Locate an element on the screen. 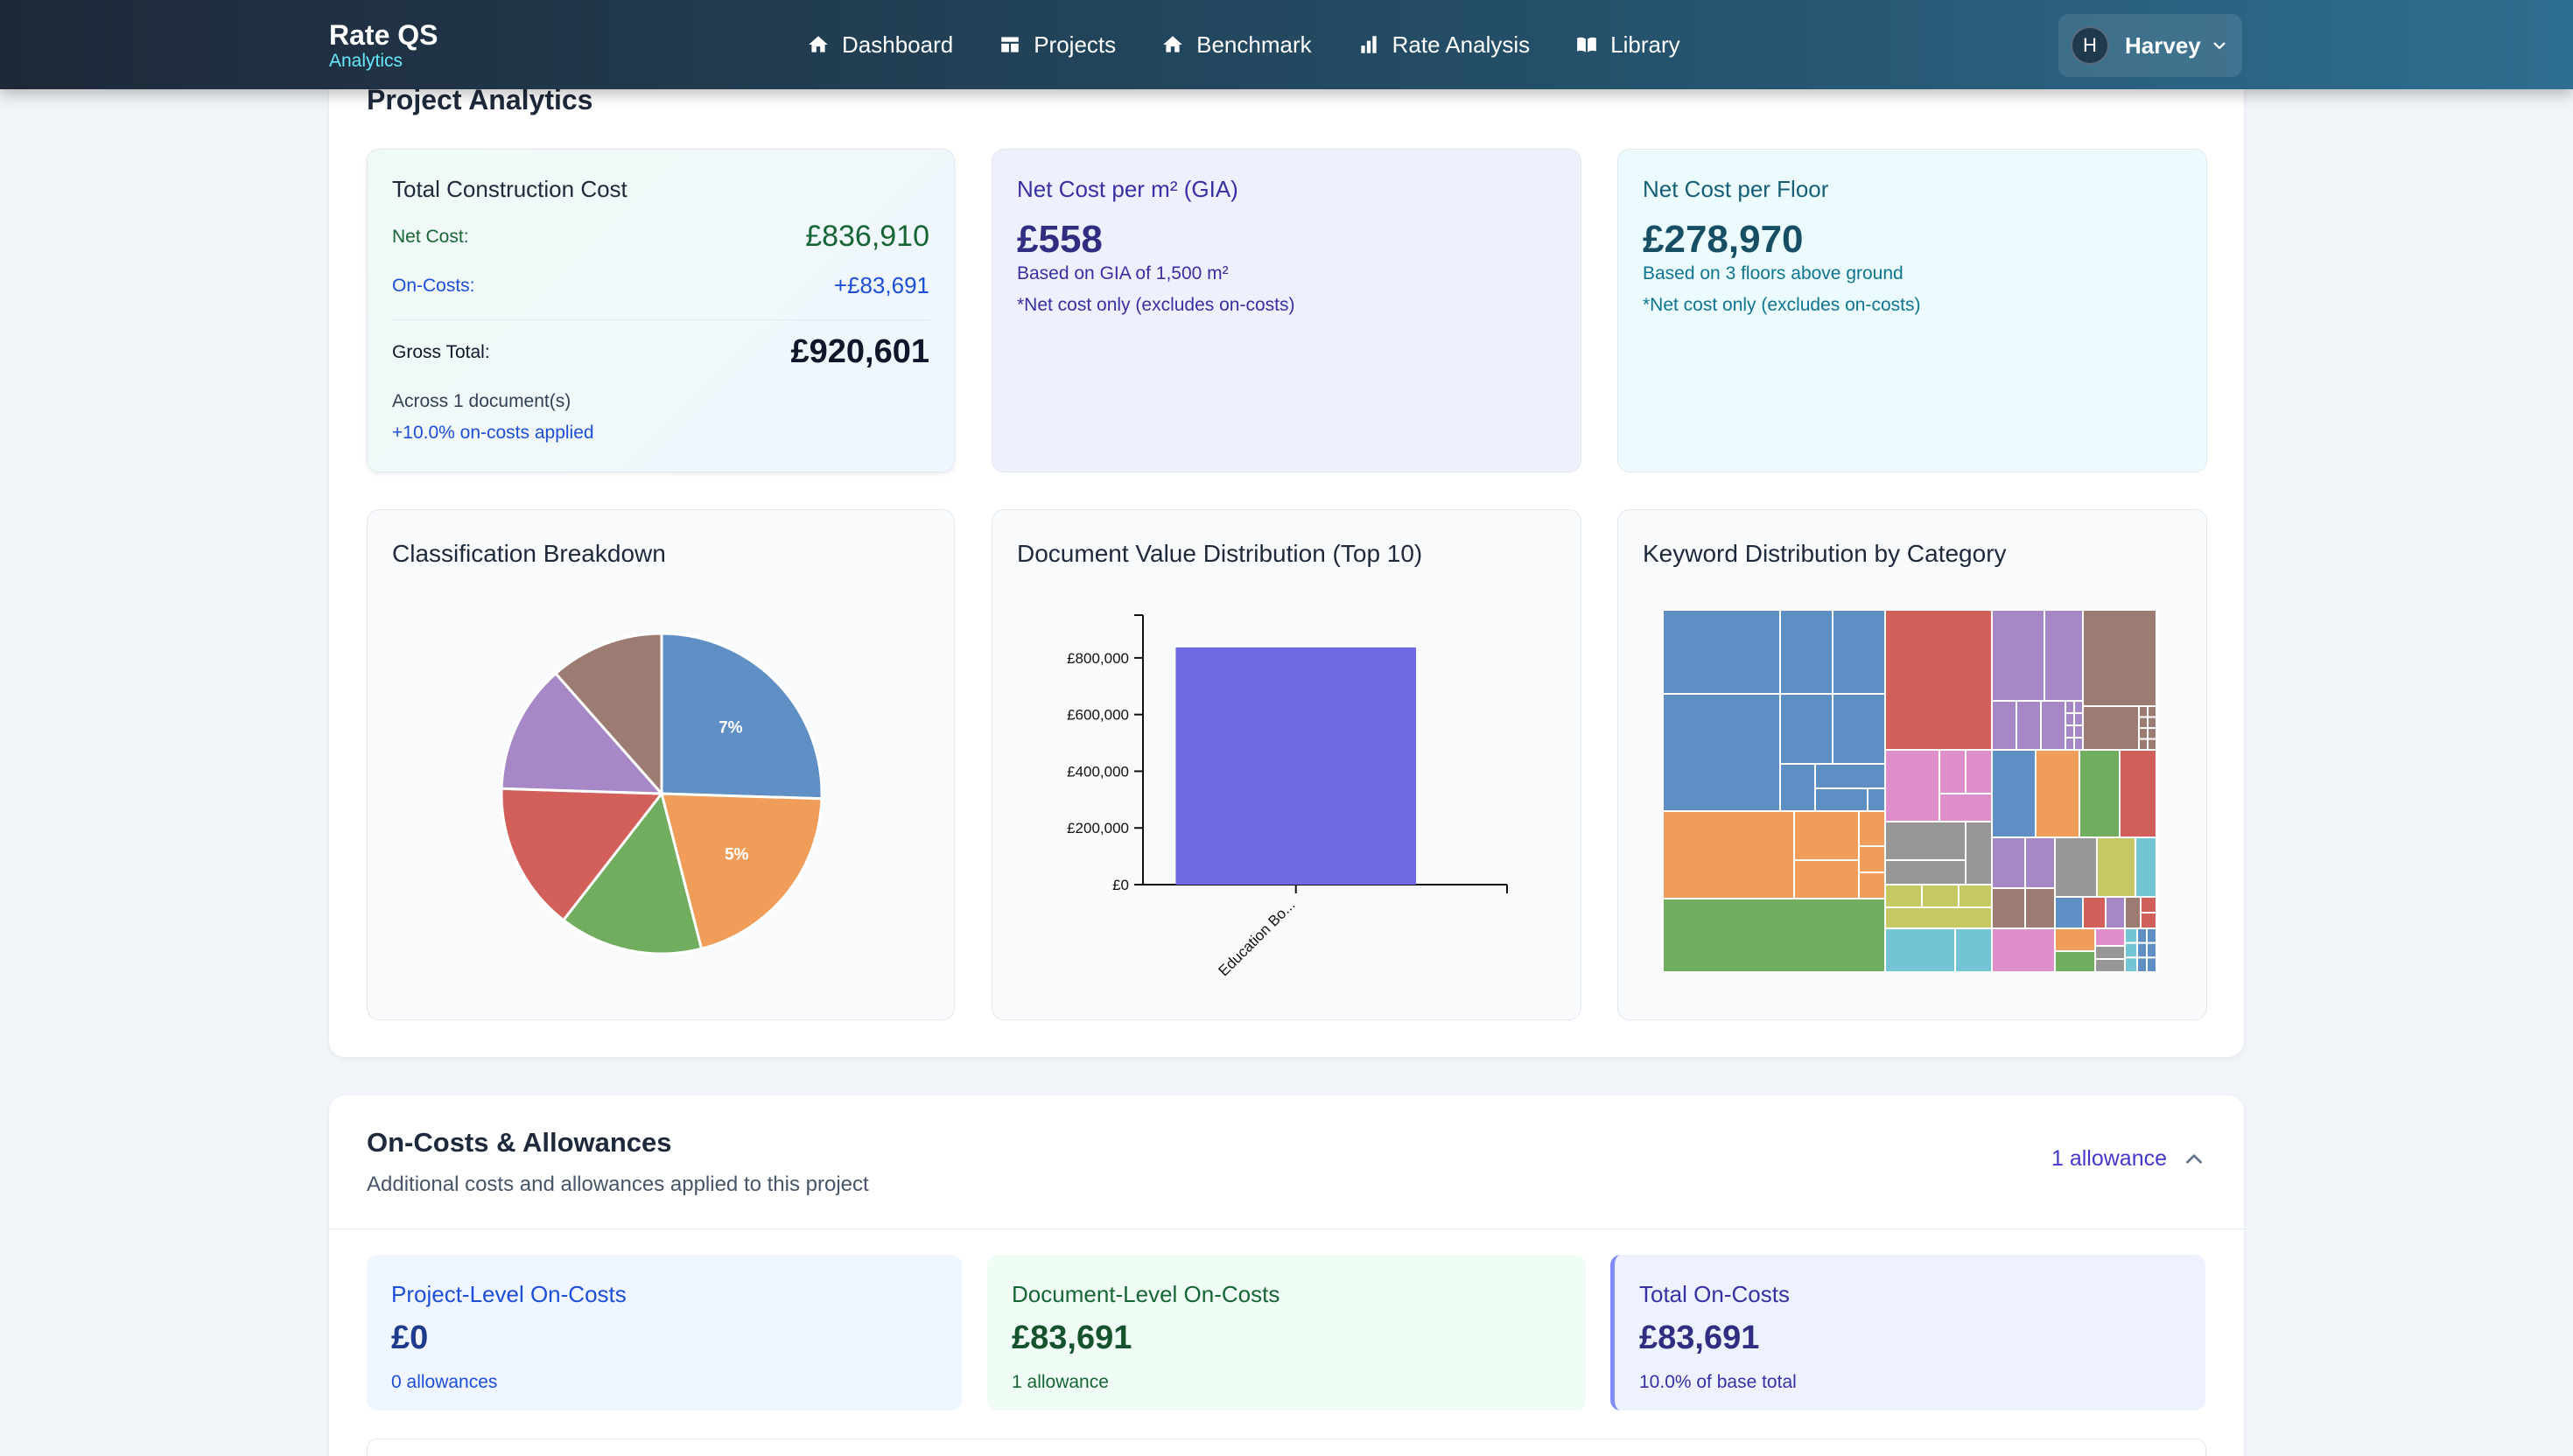  nav-item-dashboard: Dashboard is located at coordinates (880, 45).